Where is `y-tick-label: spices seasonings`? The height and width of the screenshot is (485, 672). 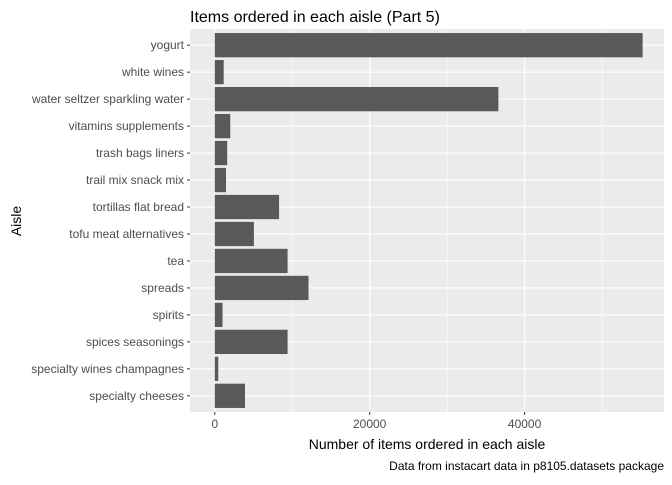 y-tick-label: spices seasonings is located at coordinates (135, 342).